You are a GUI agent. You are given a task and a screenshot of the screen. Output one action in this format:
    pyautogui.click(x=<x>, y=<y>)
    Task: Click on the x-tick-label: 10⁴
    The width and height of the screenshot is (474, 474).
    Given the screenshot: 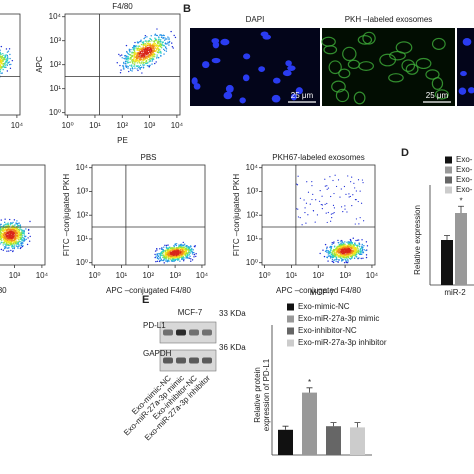 What is the action you would take?
    pyautogui.click(x=42, y=275)
    